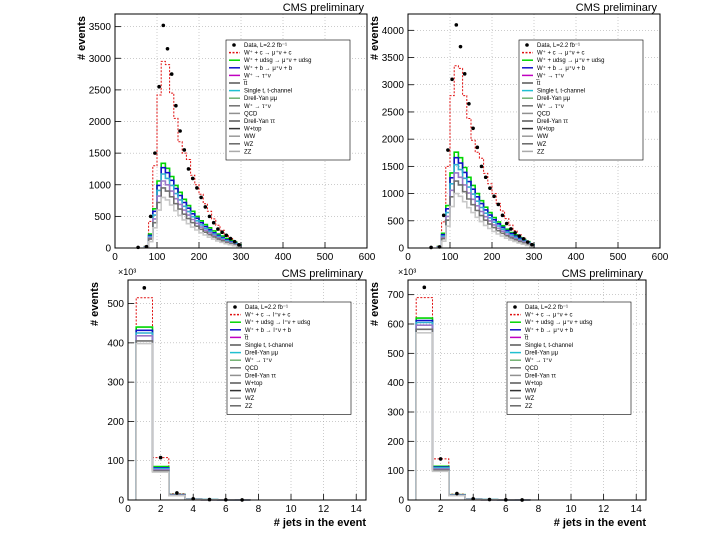  I want to click on y-tick-label: 600, so click(395, 325).